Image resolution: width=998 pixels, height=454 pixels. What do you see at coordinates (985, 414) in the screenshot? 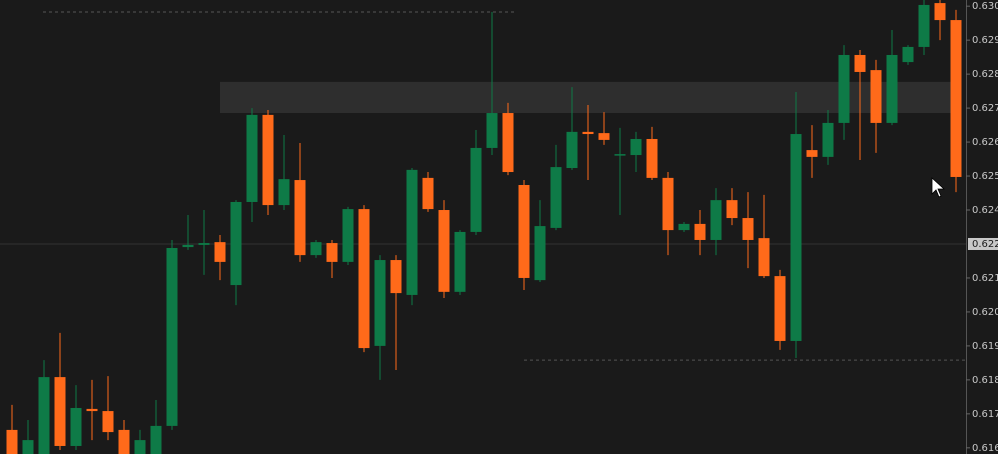
I see `y-tick-label: 0.6174` at bounding box center [985, 414].